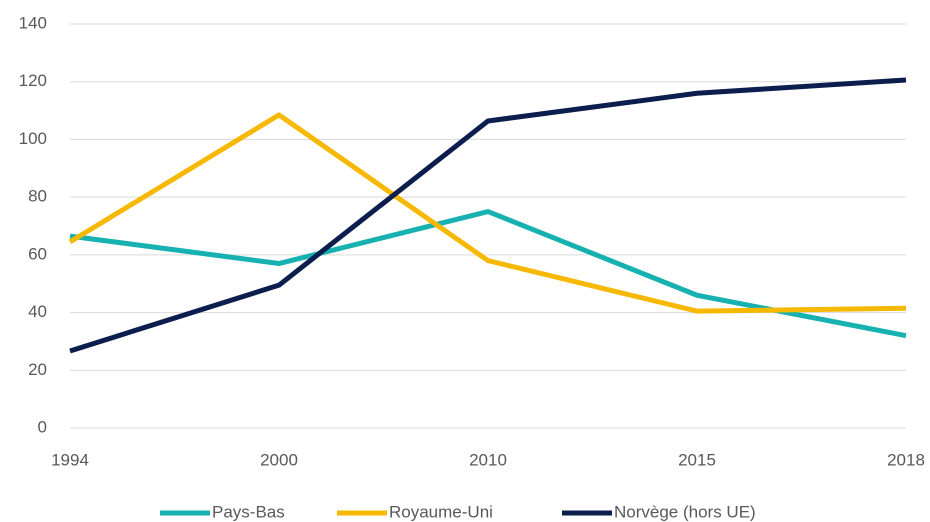  I want to click on y-tick-label: 100, so click(33, 138).